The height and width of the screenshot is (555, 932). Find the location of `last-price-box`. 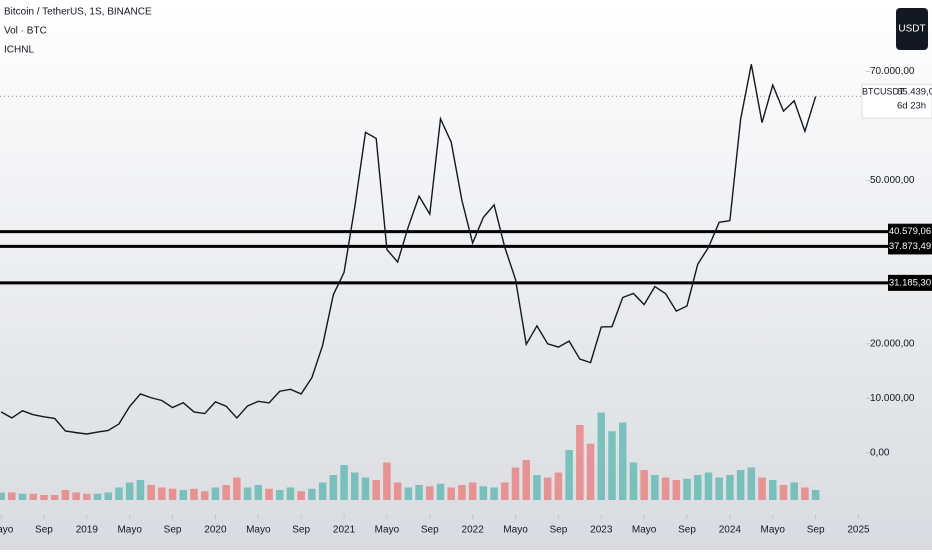

last-price-box is located at coordinates (896, 101).